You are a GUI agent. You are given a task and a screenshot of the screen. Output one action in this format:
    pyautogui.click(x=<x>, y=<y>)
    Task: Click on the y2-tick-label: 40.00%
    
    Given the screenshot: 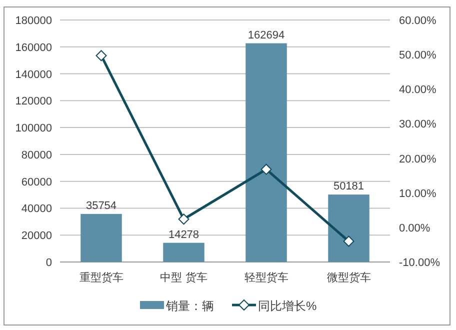 What is the action you would take?
    pyautogui.click(x=418, y=90)
    